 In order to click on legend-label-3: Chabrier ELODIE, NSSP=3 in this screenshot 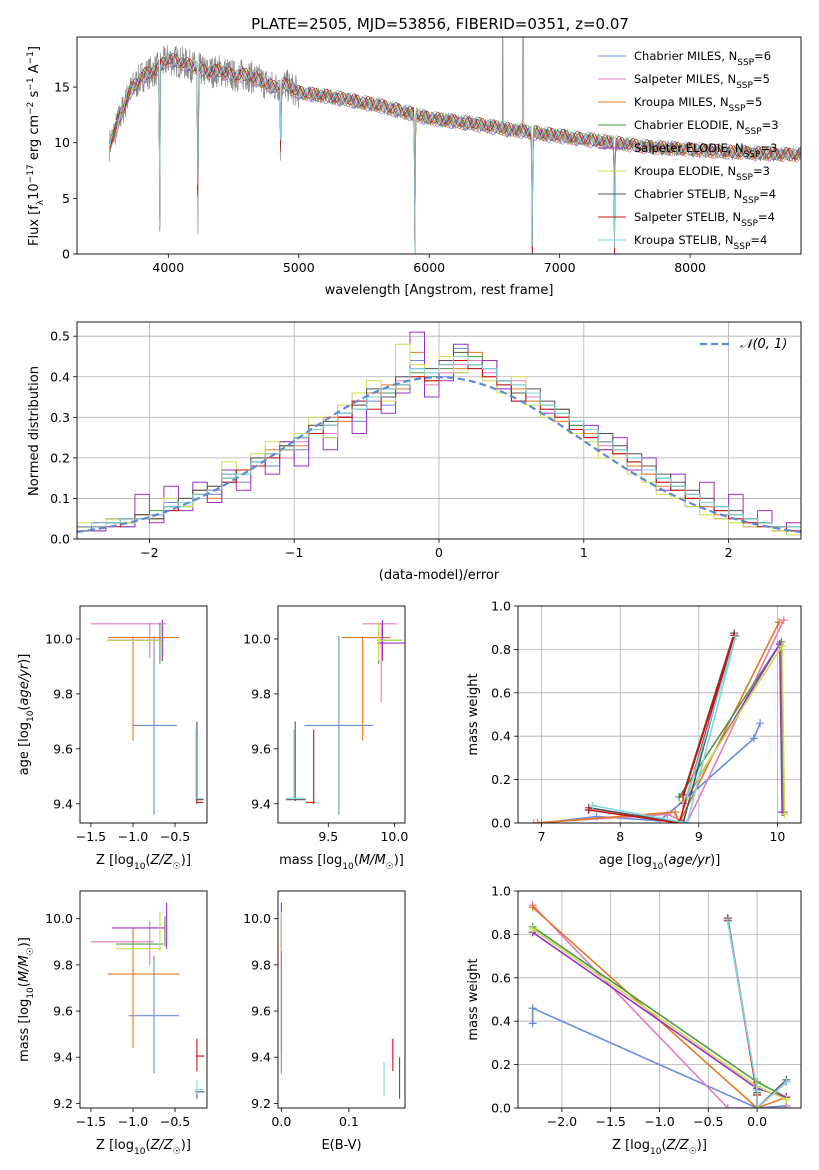, I will do `click(706, 127)`.